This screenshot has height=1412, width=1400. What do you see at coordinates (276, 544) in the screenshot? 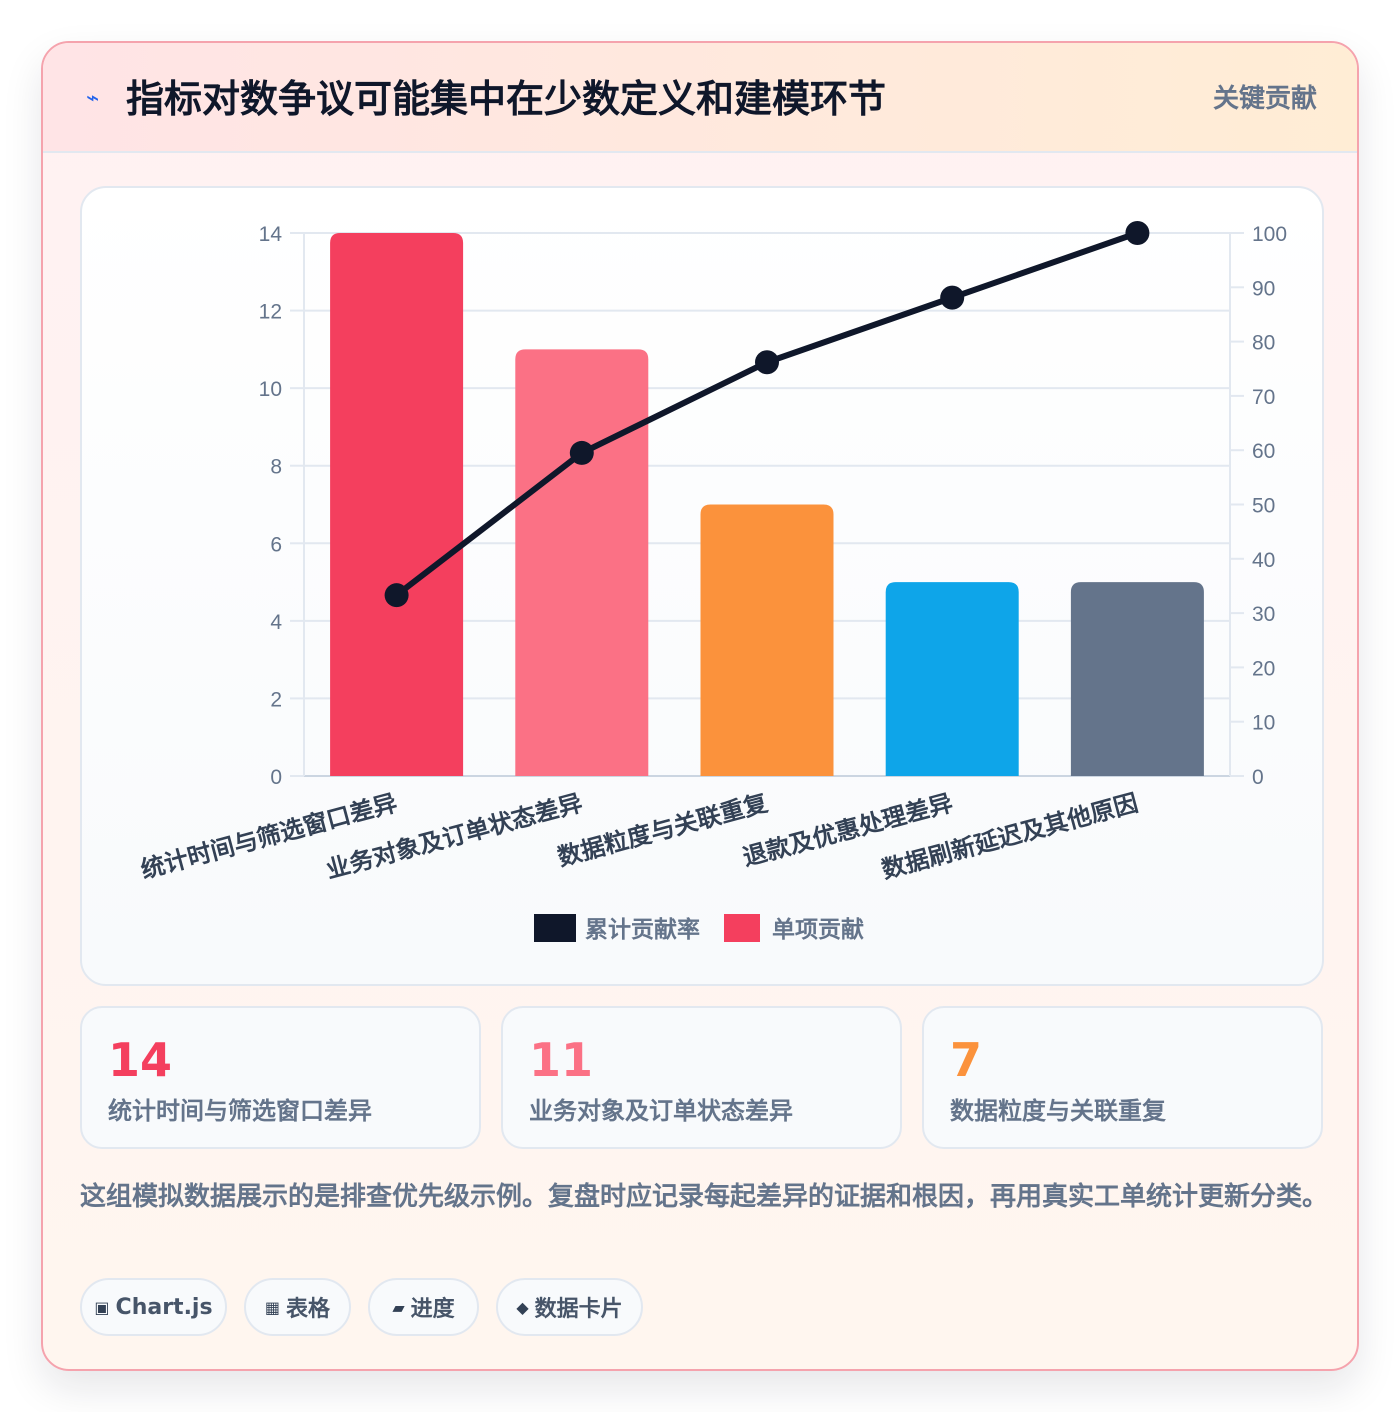
I see `y-tick-label: 6` at bounding box center [276, 544].